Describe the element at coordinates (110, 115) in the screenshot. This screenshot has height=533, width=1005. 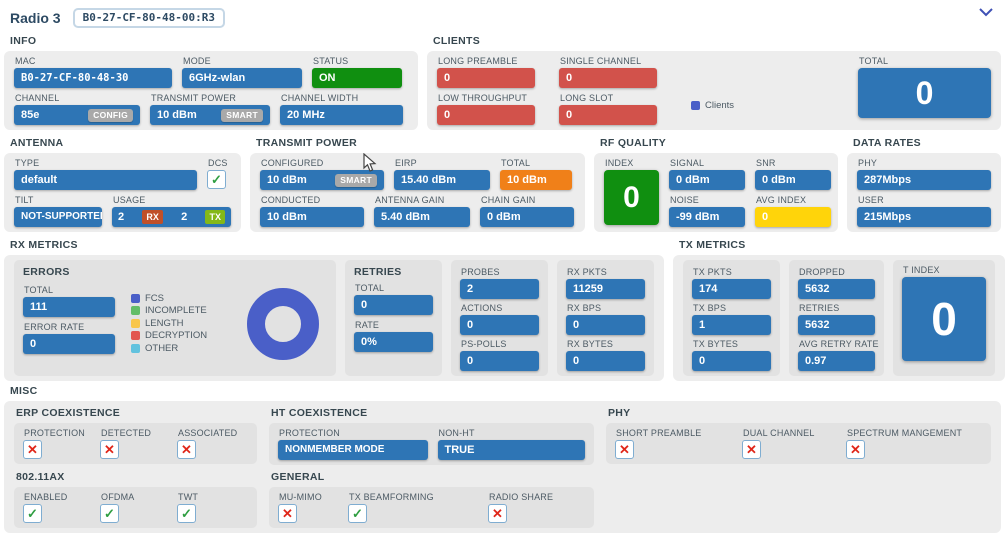
I see `config-badge: CONFIG` at that location.